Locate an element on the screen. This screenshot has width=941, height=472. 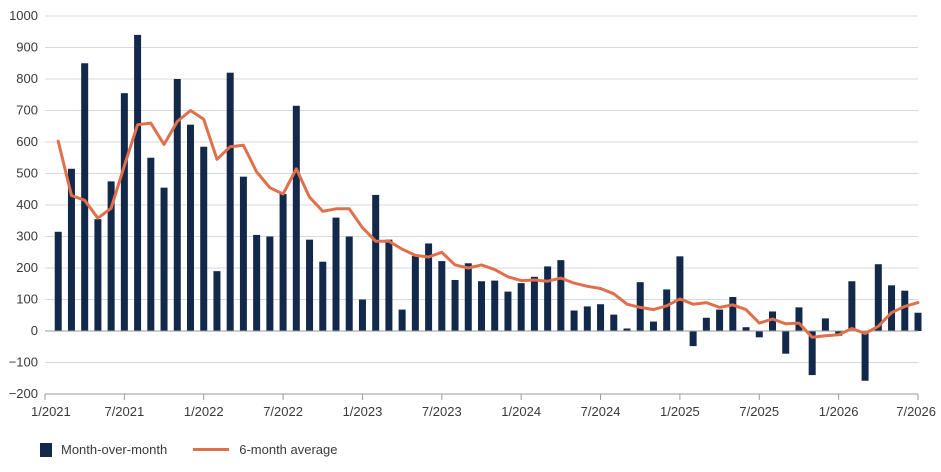
y-tick-label: 300 is located at coordinates (27, 236).